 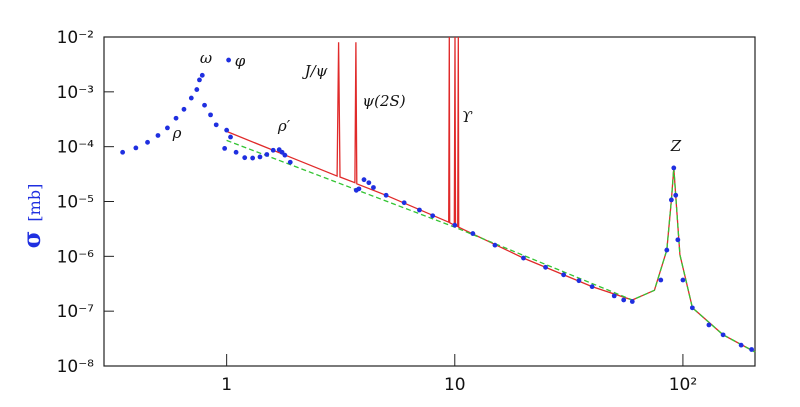 I want to click on y-tick-label: 10⁻⁸, so click(x=76, y=367).